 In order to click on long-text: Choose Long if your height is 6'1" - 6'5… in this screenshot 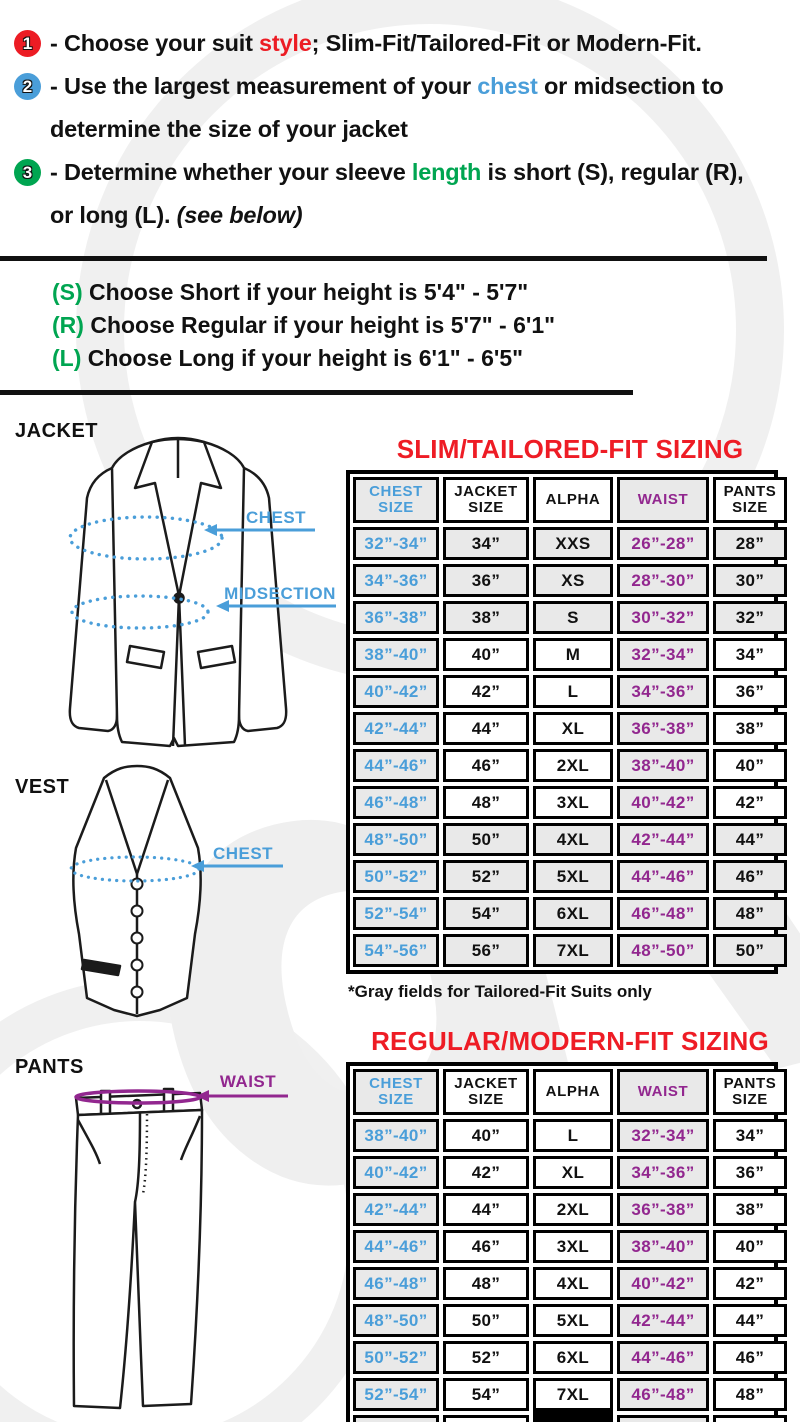, I will do `click(302, 358)`.